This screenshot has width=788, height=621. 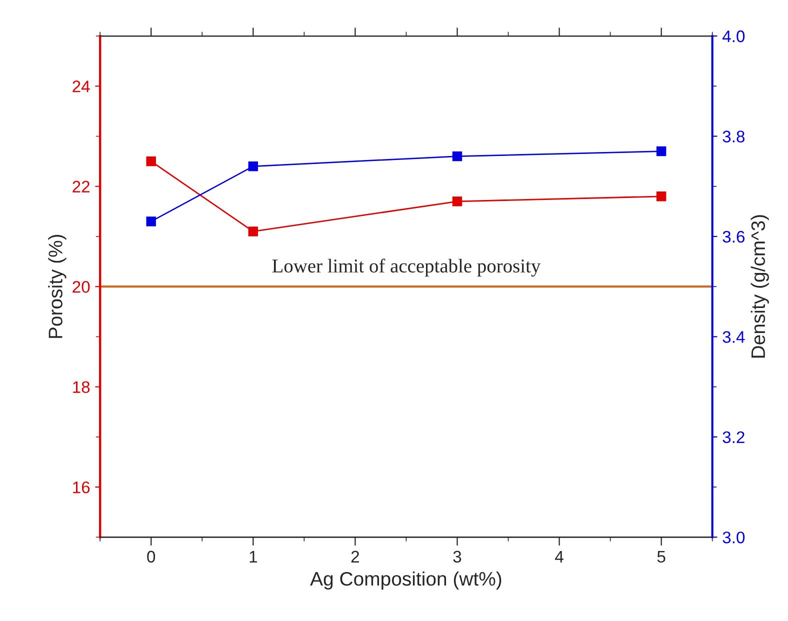 What do you see at coordinates (81, 86) in the screenshot?
I see `y-tick-label: 24` at bounding box center [81, 86].